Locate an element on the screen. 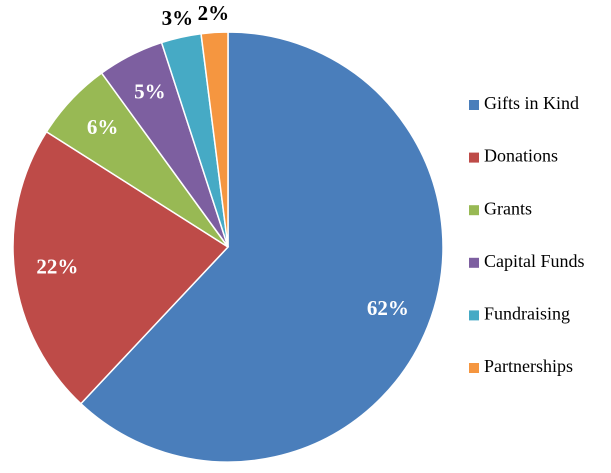 Image resolution: width=611 pixels, height=473 pixels. legend-label: Capital Funds is located at coordinates (534, 261).